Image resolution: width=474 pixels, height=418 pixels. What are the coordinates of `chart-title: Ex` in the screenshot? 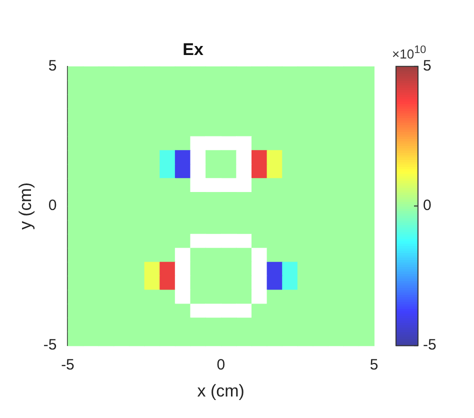 It's located at (193, 49).